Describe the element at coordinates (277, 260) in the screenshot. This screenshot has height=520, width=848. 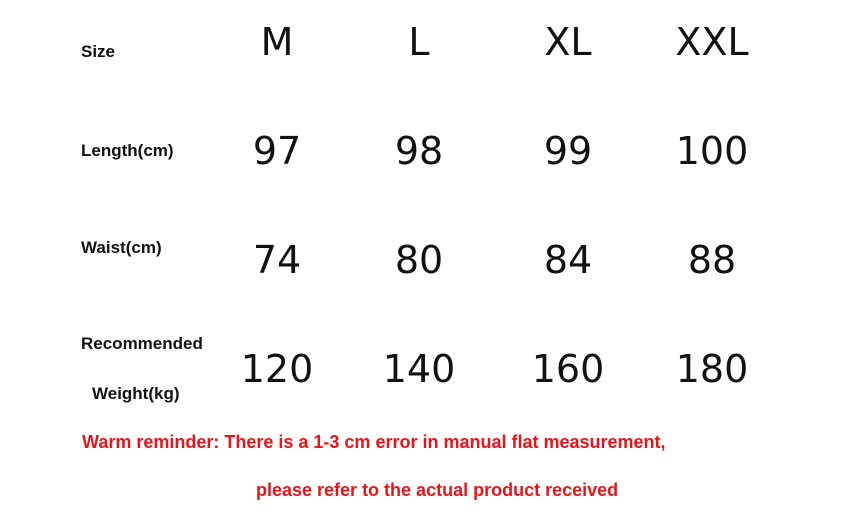
I see `waist-cell: 74` at that location.